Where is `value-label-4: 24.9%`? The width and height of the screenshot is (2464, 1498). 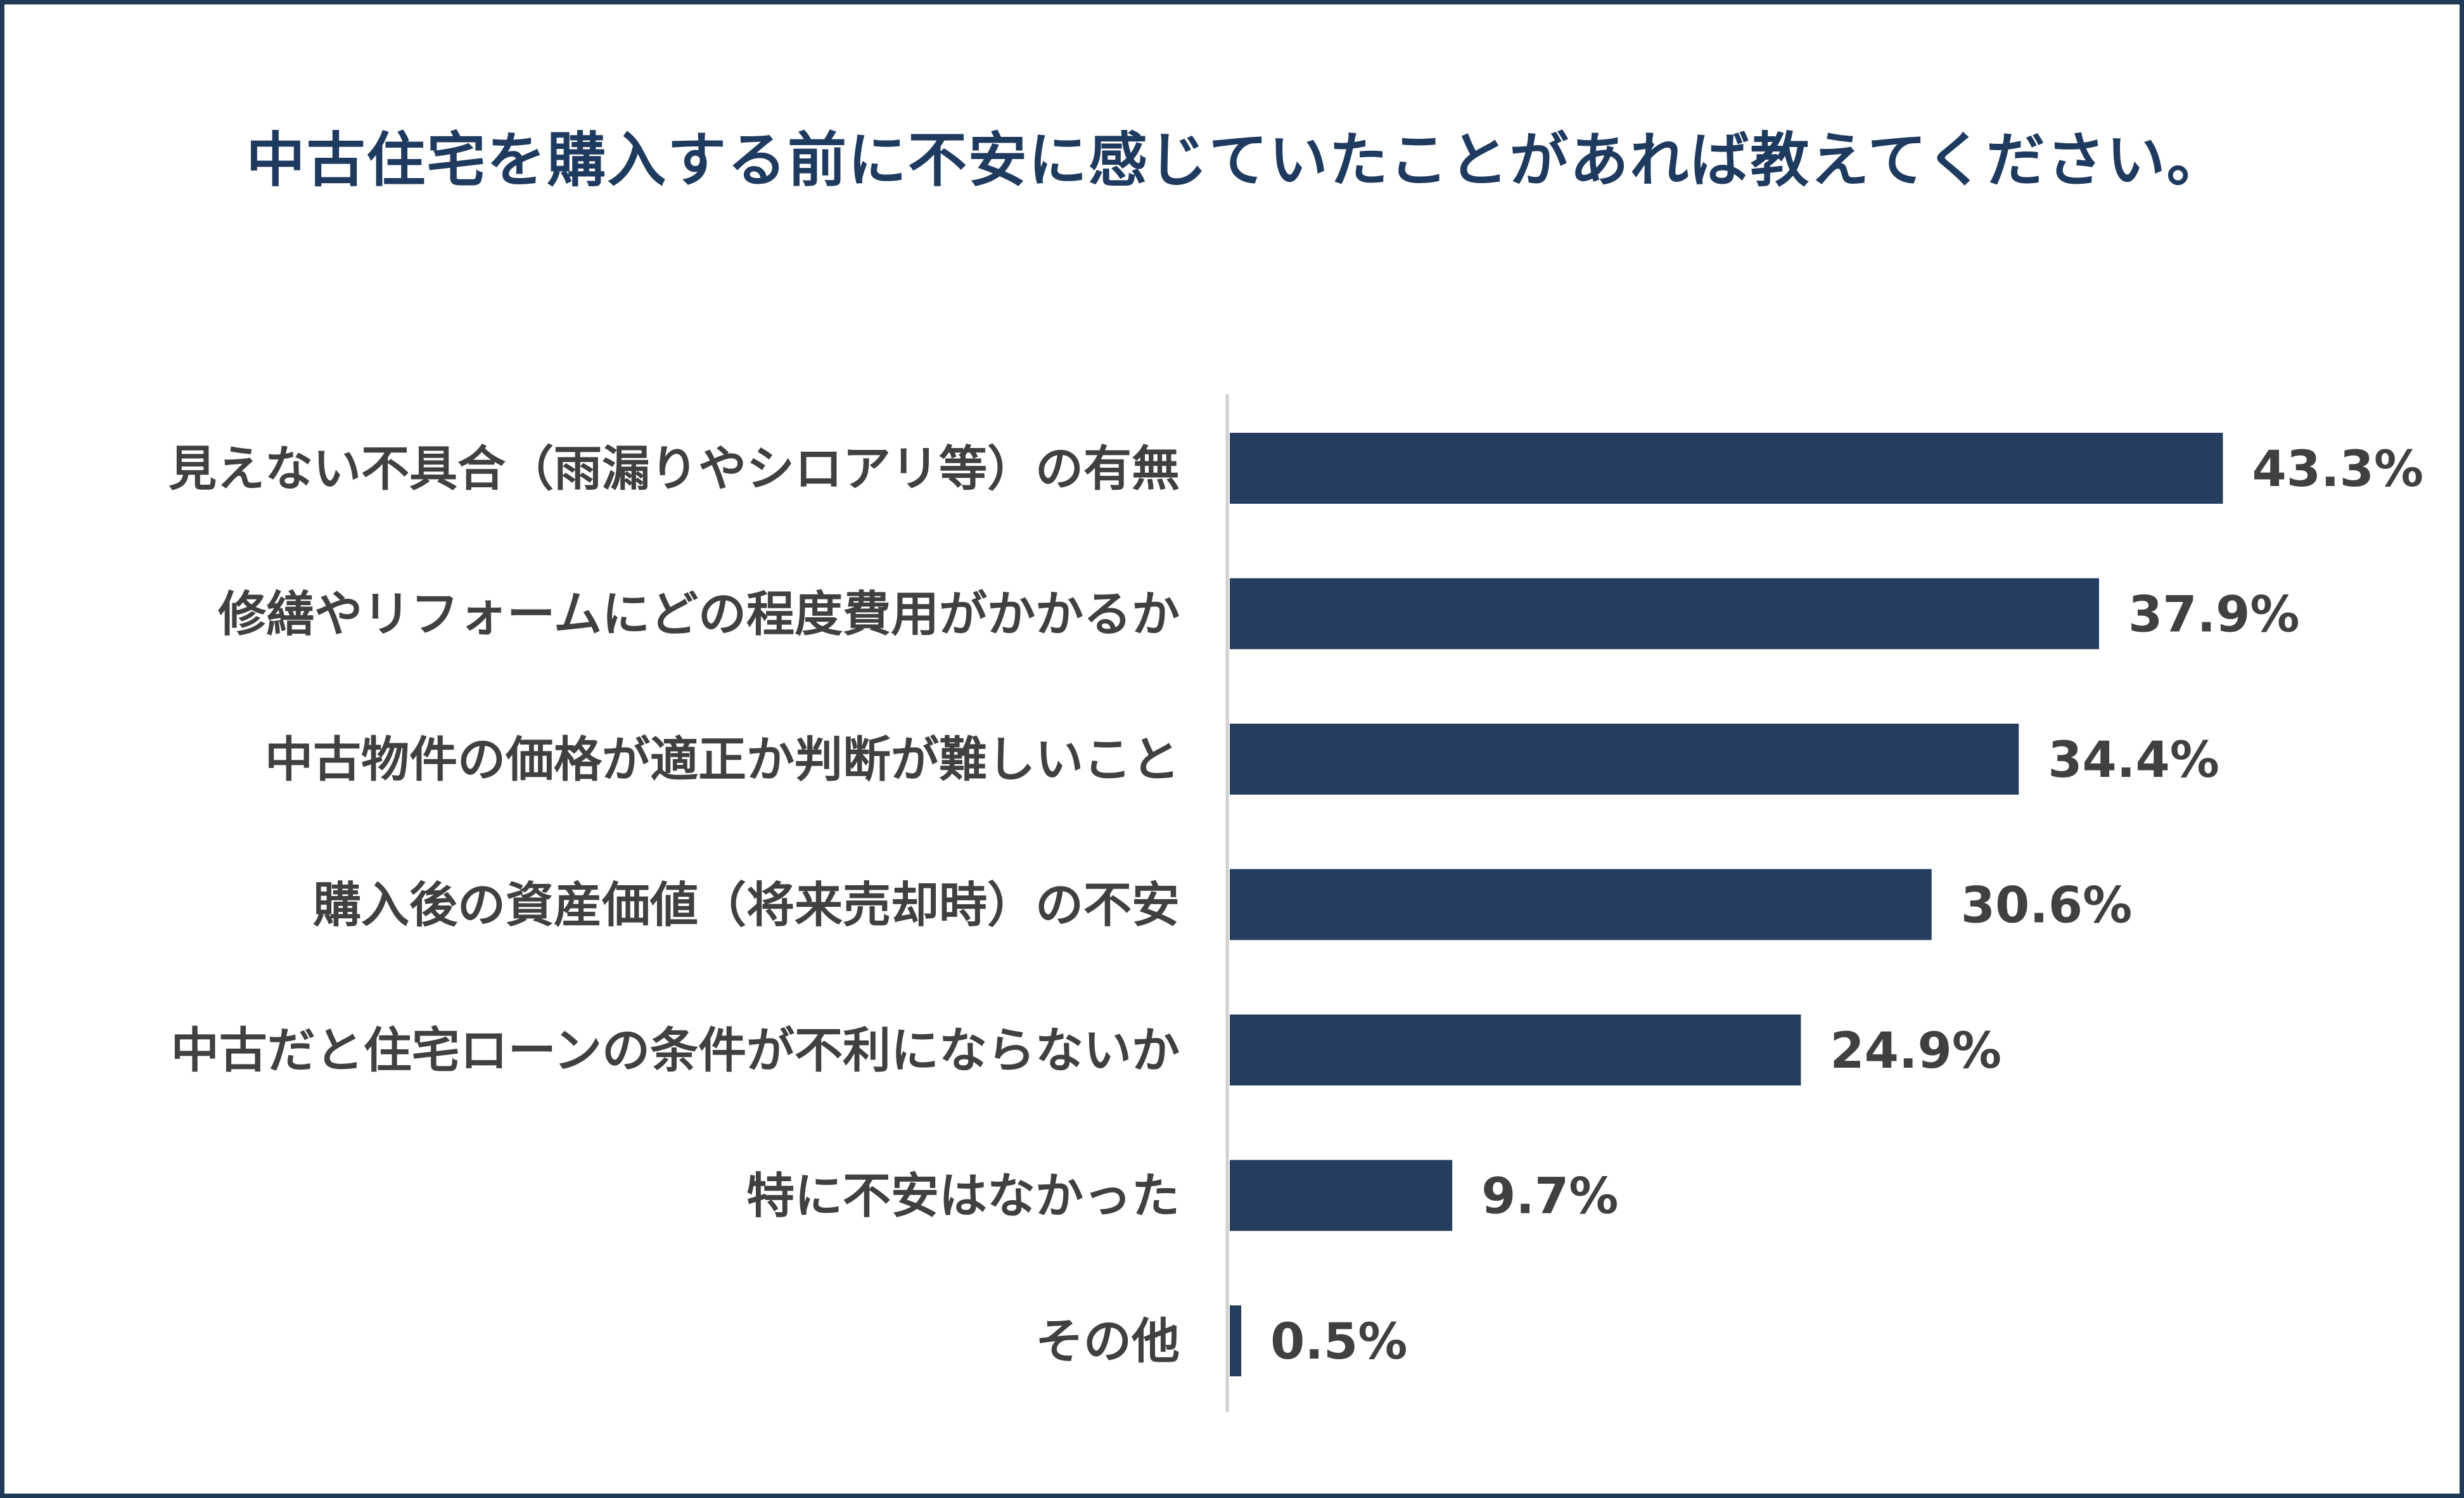
value-label-4: 24.9% is located at coordinates (1915, 1052).